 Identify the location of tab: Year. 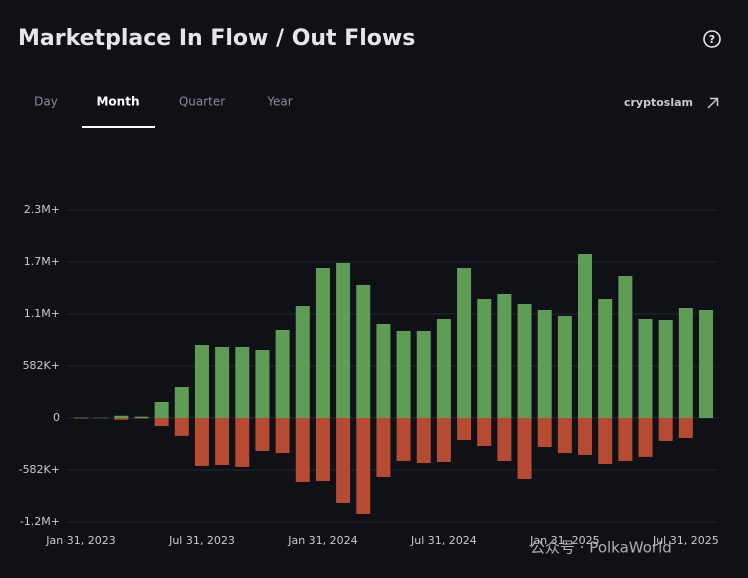
(279, 102).